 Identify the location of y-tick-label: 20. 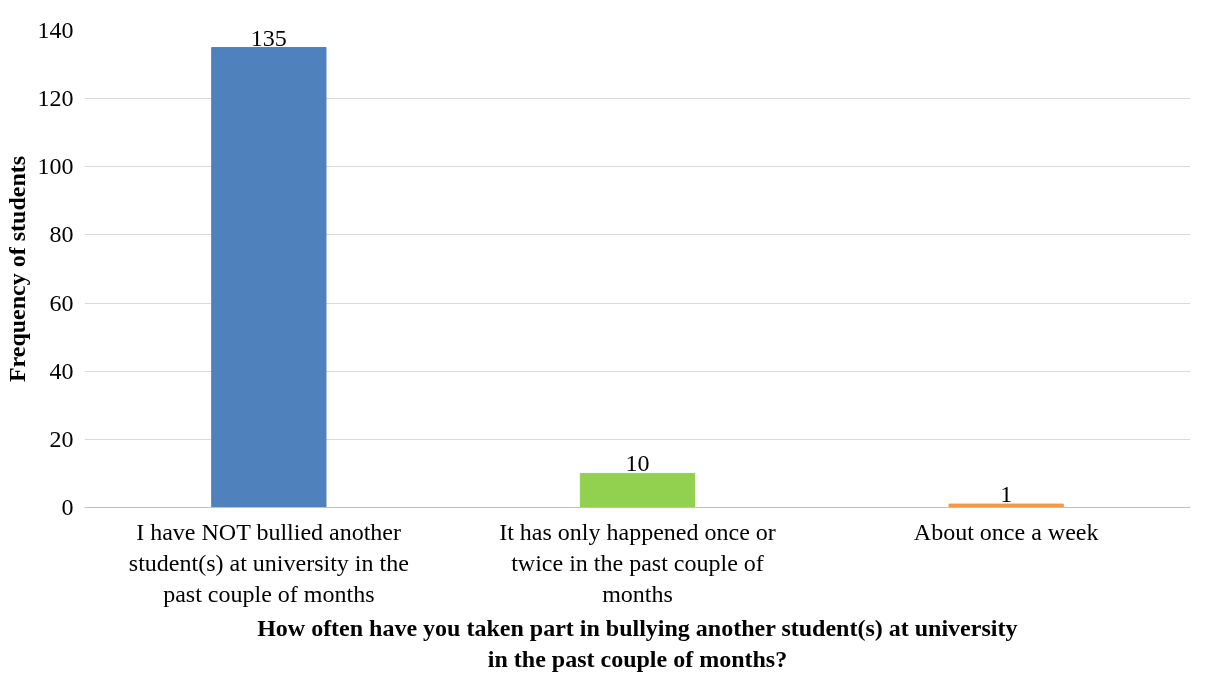
(61, 438).